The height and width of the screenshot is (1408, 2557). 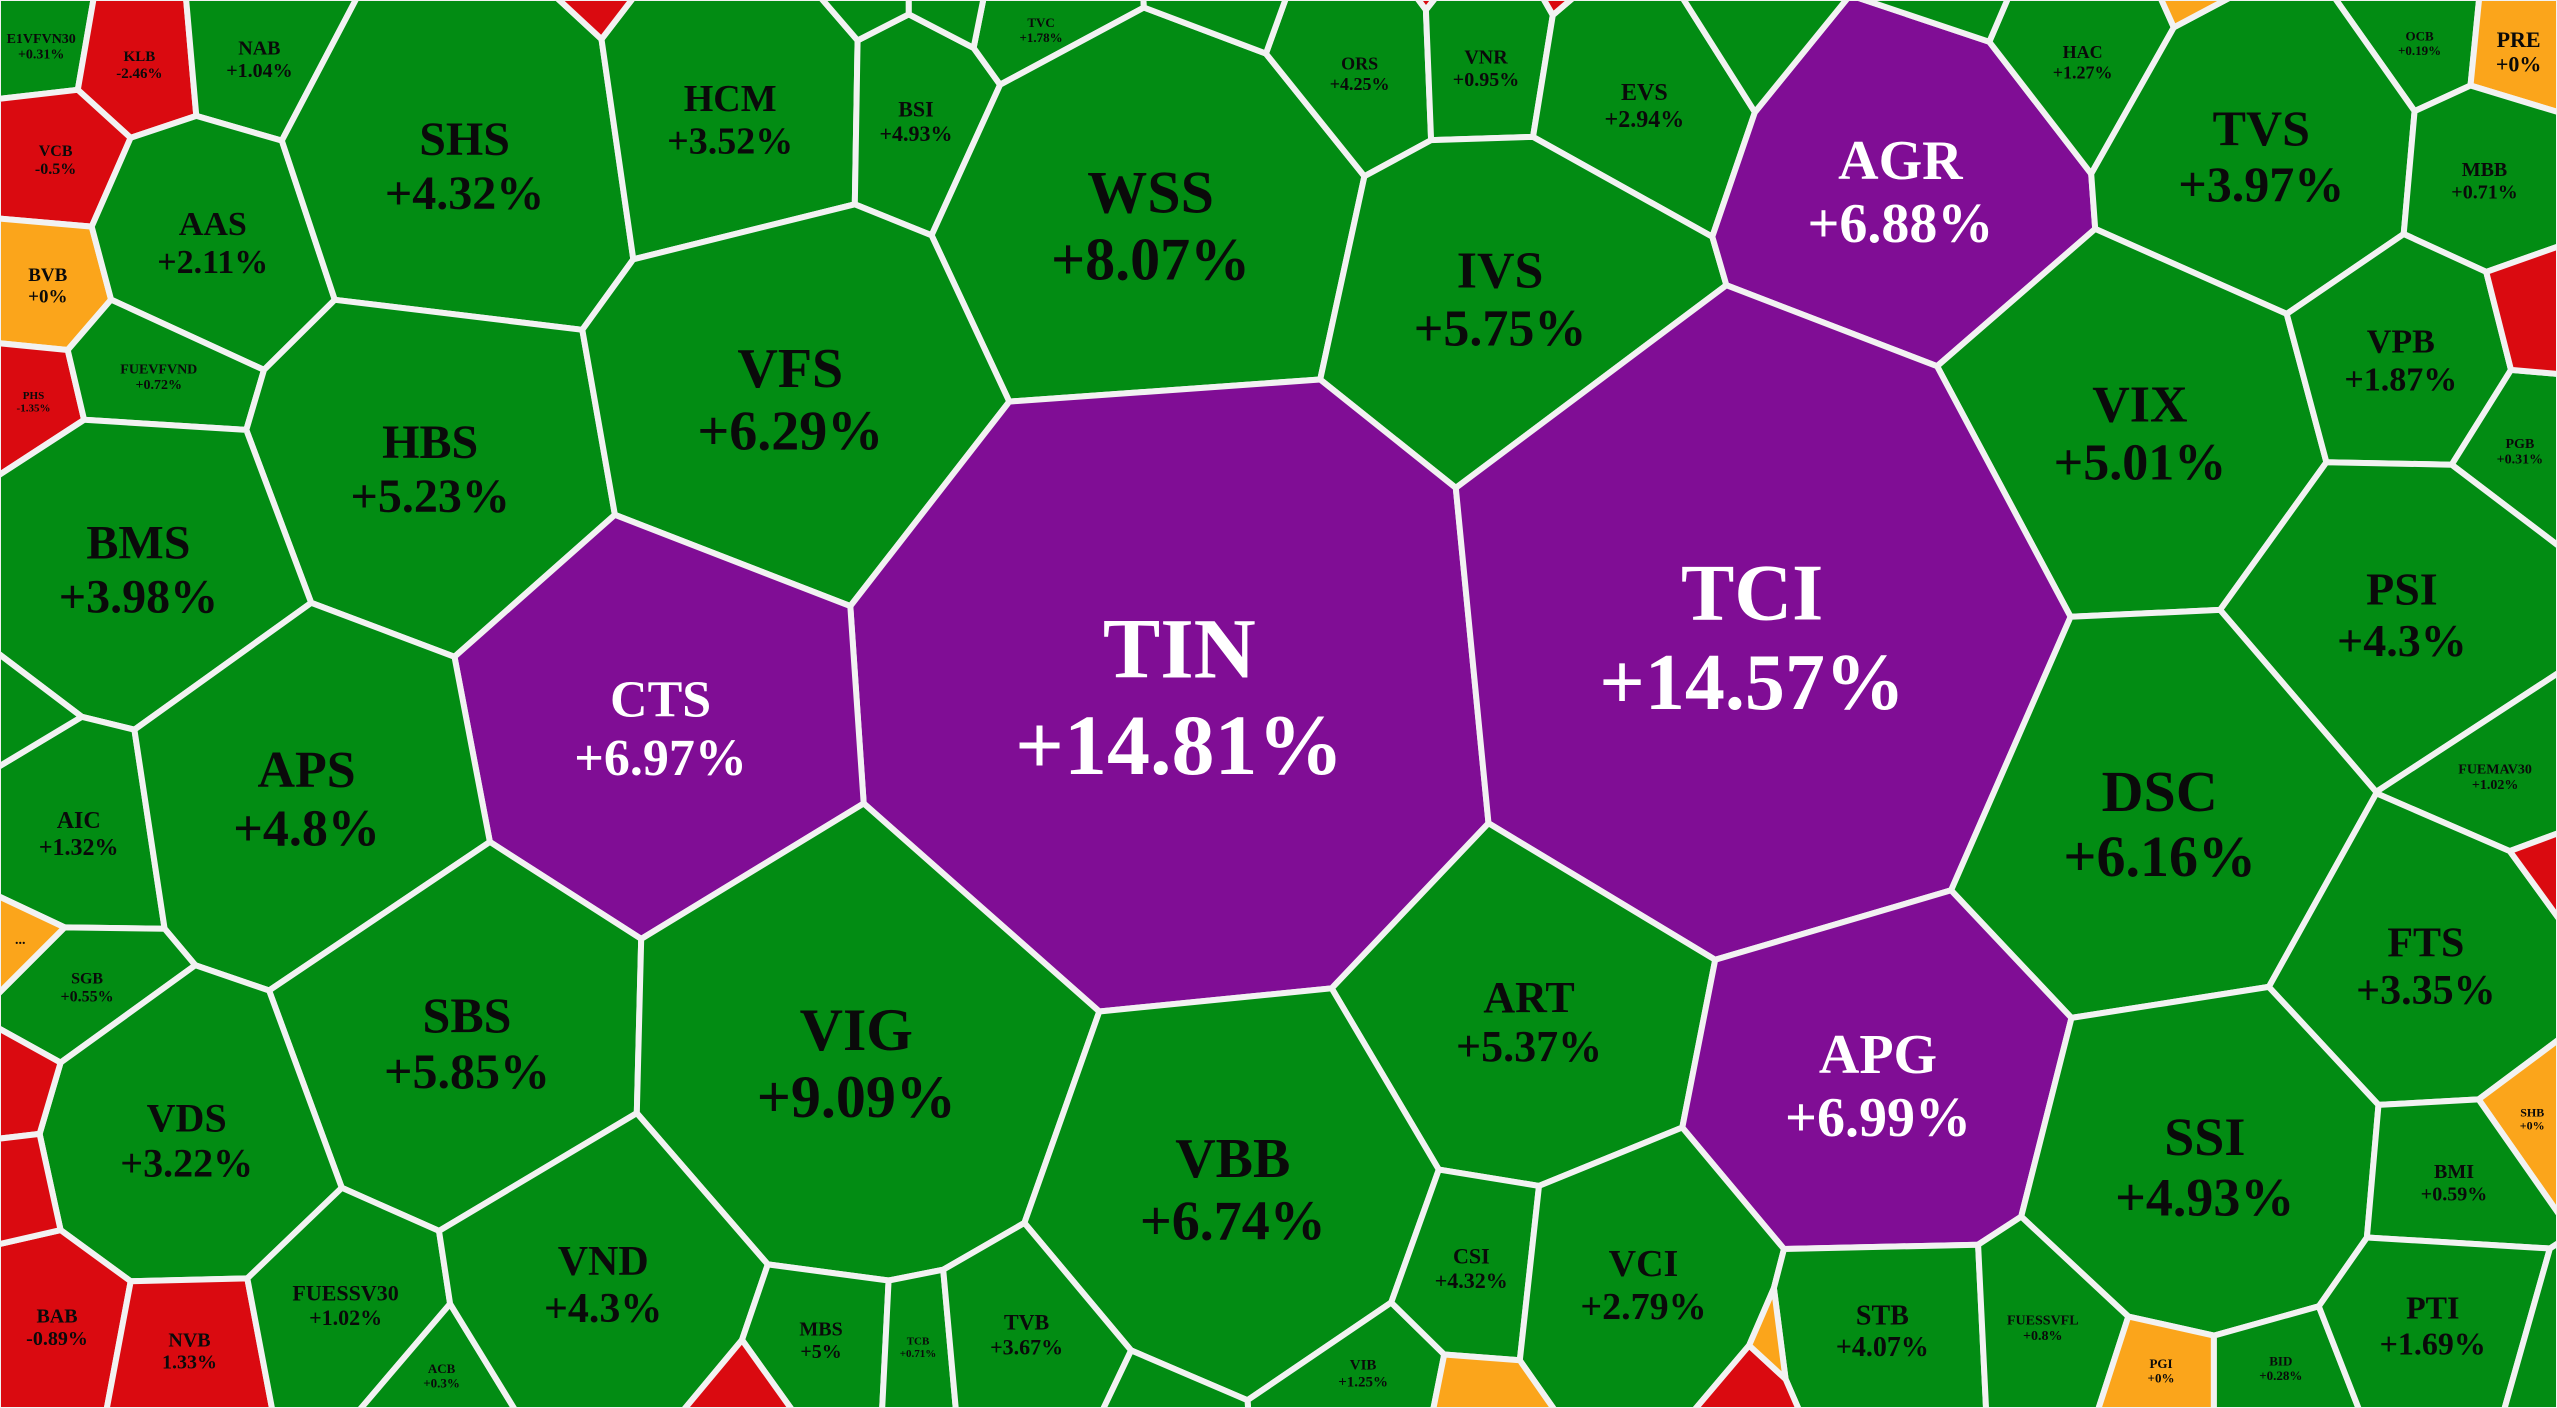 I want to click on change-label-art: +5.37%, so click(x=1529, y=1046).